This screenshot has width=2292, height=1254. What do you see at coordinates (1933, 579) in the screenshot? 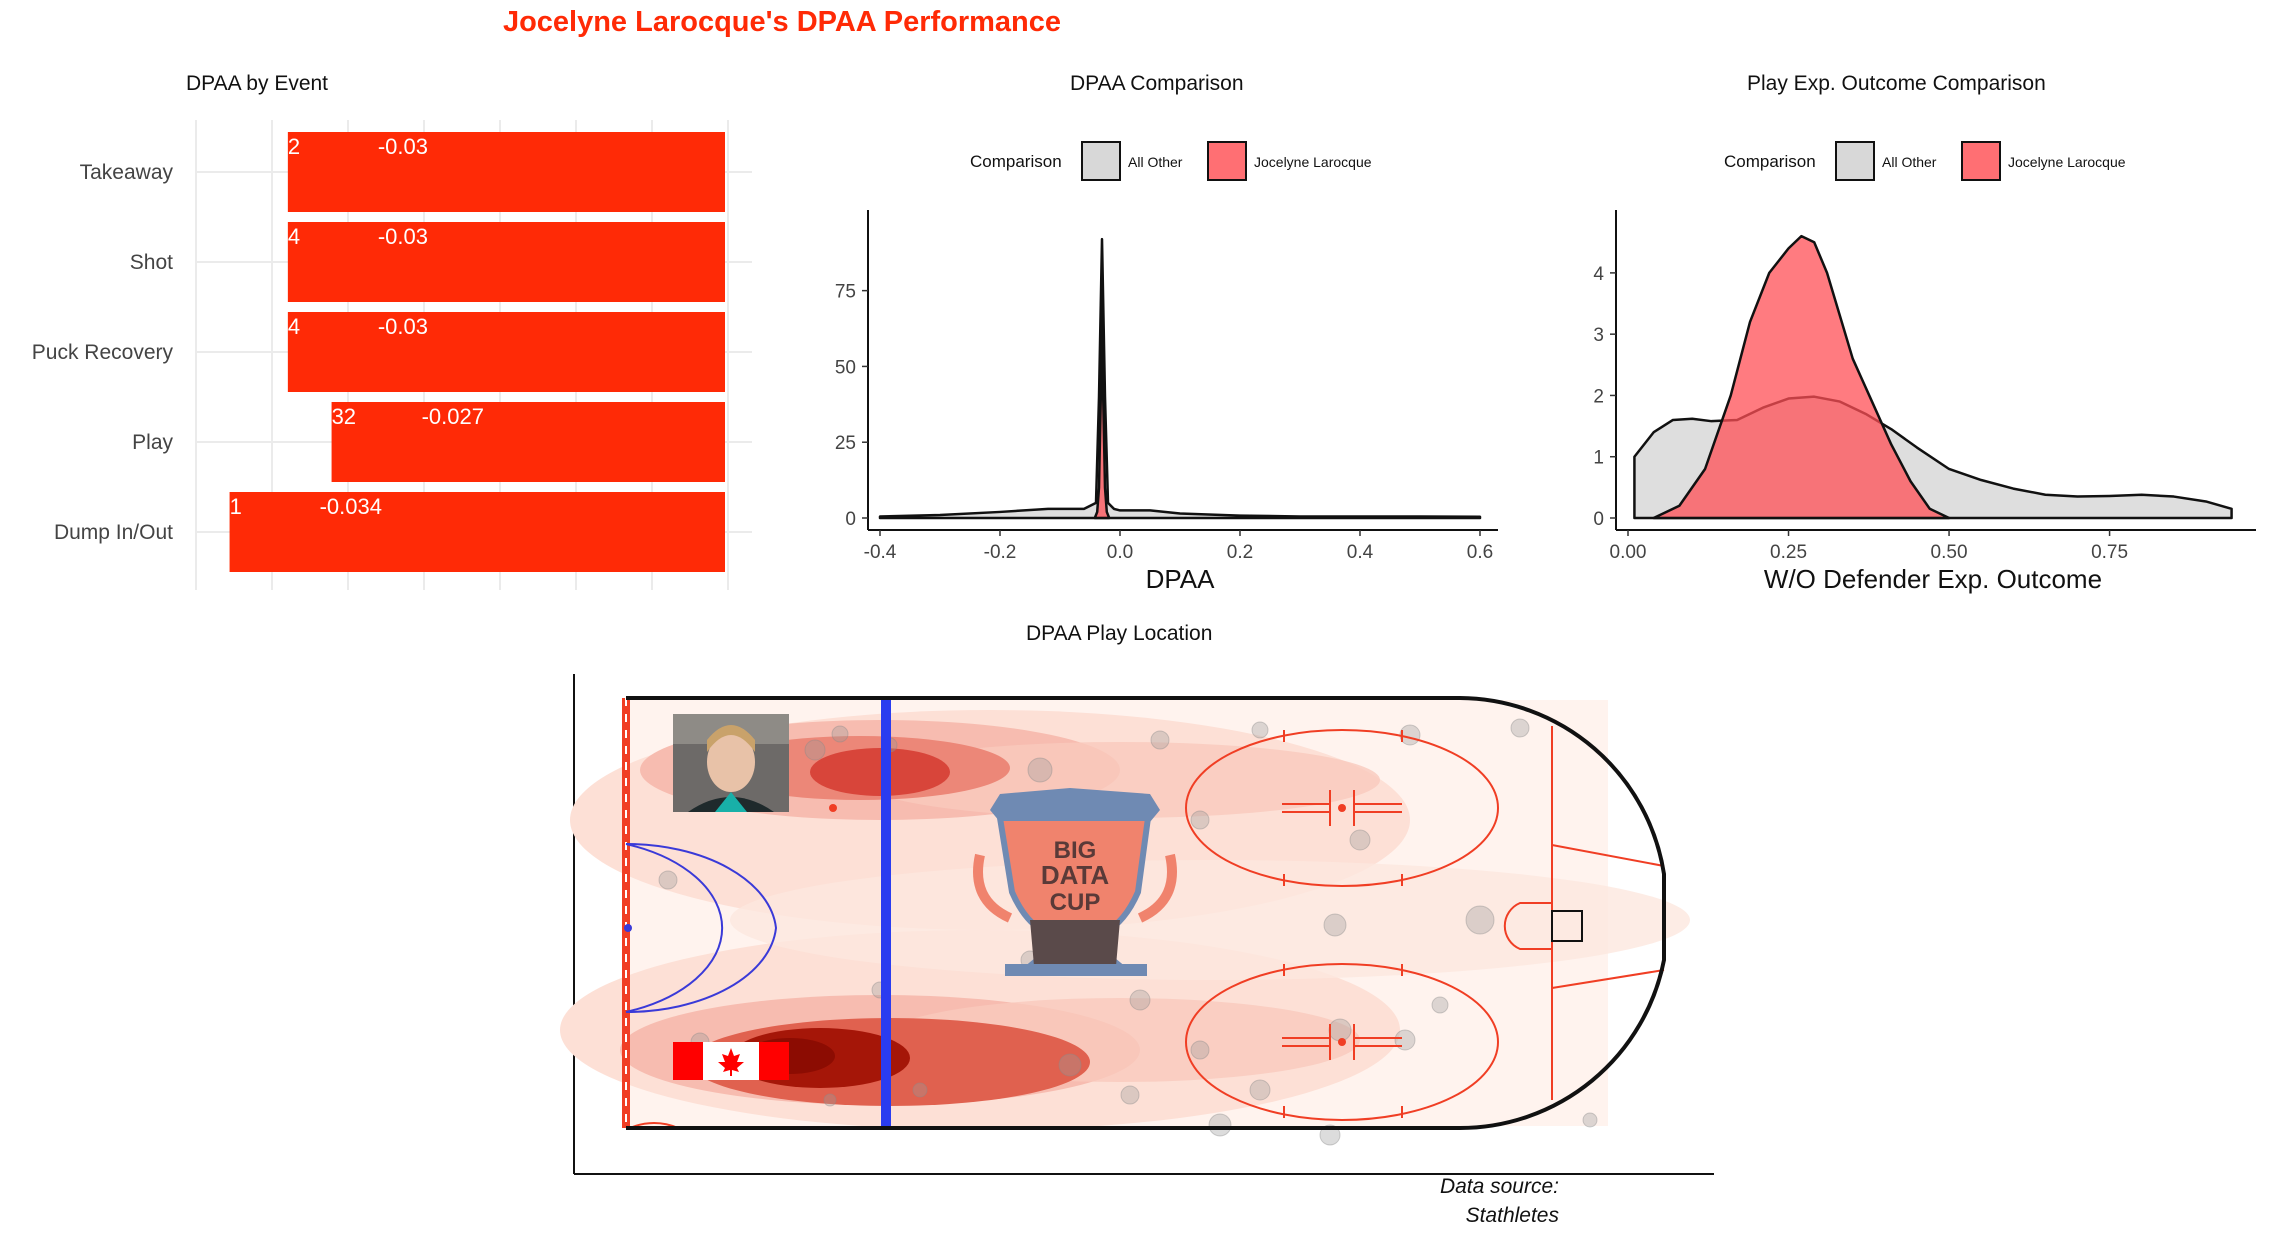
I see `x-axis-title: W/O Defender Exp. Outcome` at bounding box center [1933, 579].